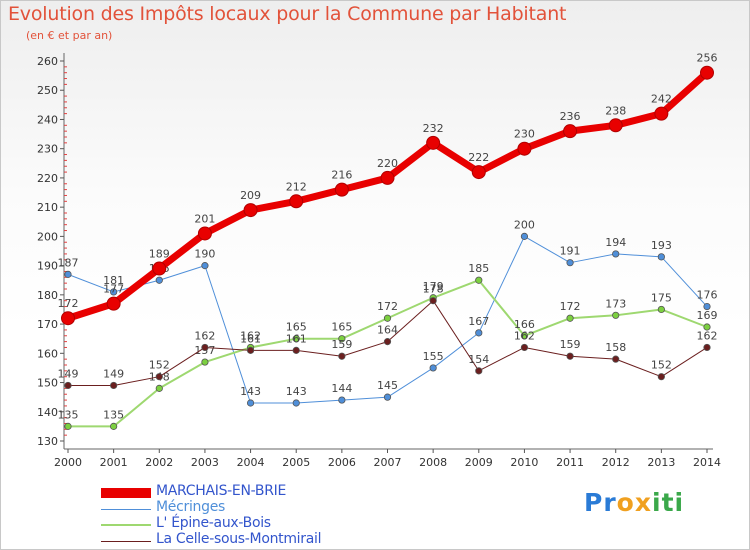 Image resolution: width=750 pixels, height=550 pixels. Describe the element at coordinates (342, 462) in the screenshot. I see `x-tick-label: 2006` at that location.